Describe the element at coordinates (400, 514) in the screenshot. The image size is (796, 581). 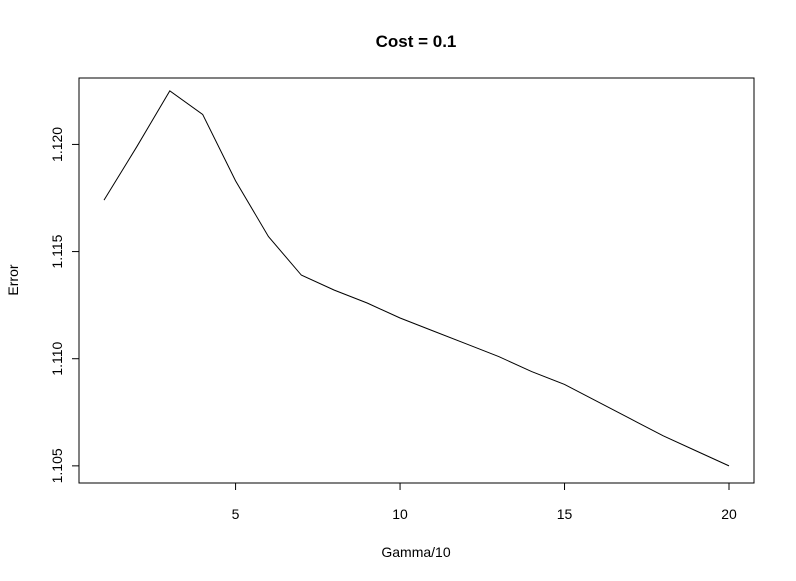
I see `x-tick-label: 10` at that location.